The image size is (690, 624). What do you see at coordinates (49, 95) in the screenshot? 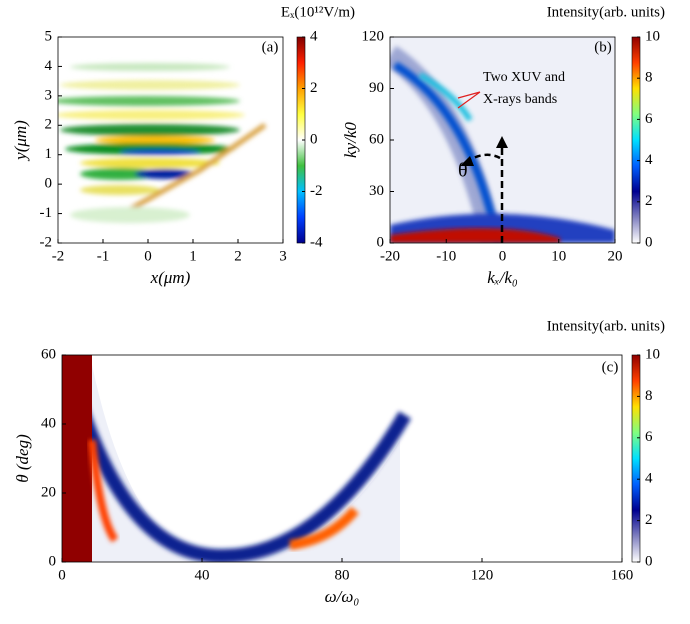
I see `y-tick-label: 3` at bounding box center [49, 95].